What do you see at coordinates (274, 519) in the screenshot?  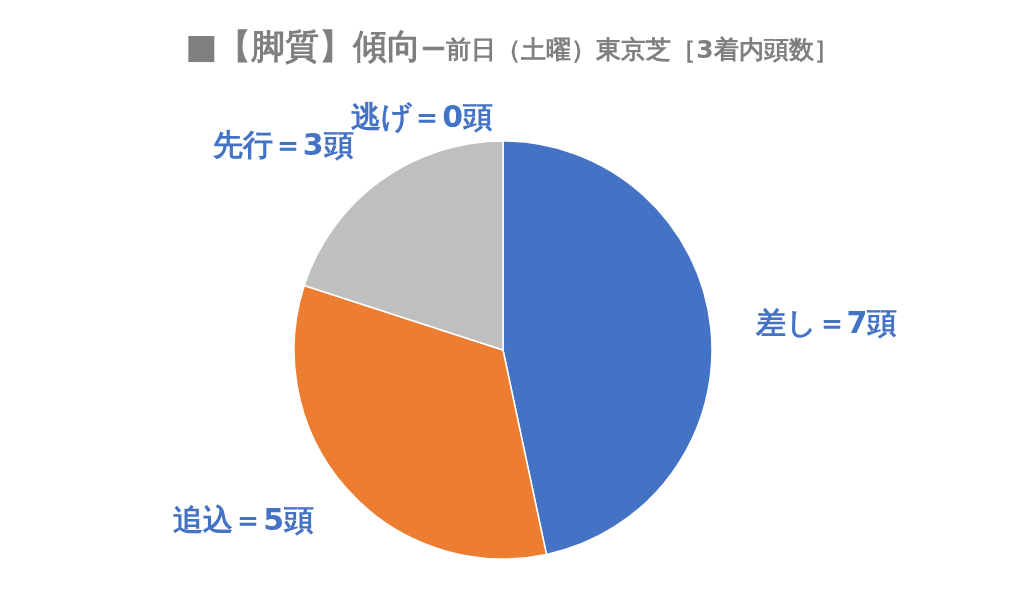 I see `data-label: ＝5頭` at bounding box center [274, 519].